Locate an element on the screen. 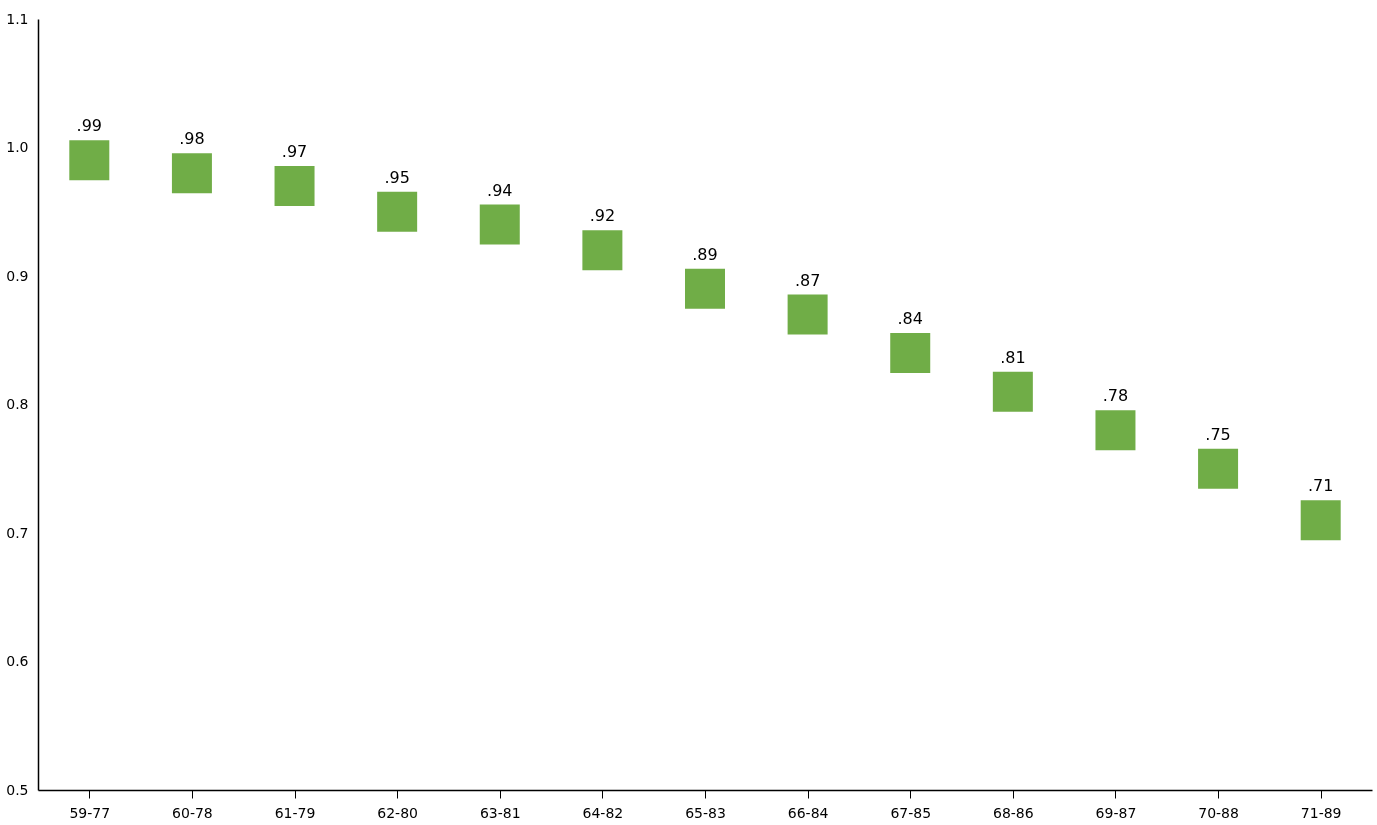  x-tick-label: 66-84 is located at coordinates (808, 812).